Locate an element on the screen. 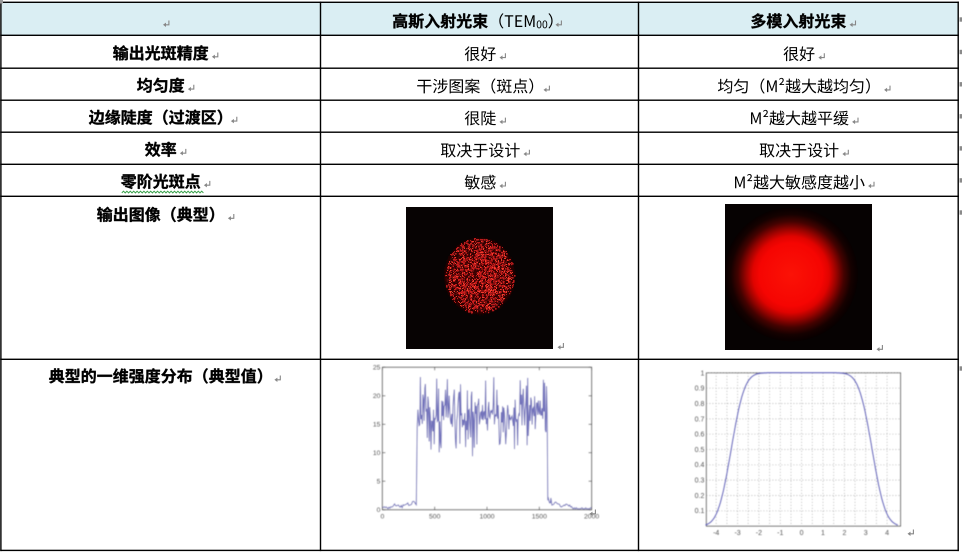 The height and width of the screenshot is (553, 962). svg-text: 0.3 is located at coordinates (700, 481).